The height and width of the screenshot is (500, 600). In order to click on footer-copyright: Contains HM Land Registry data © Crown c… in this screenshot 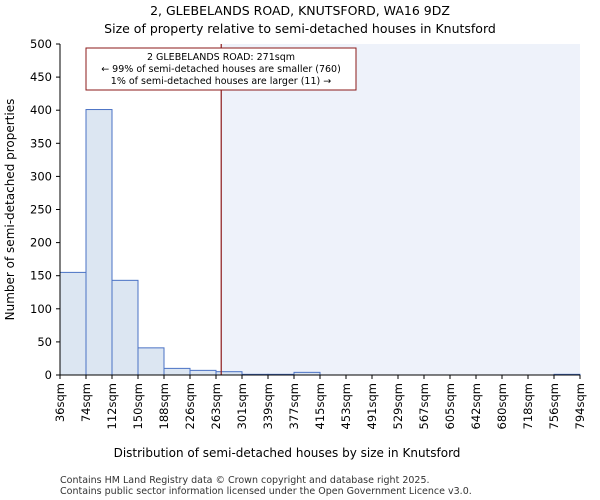, I will do `click(245, 480)`.